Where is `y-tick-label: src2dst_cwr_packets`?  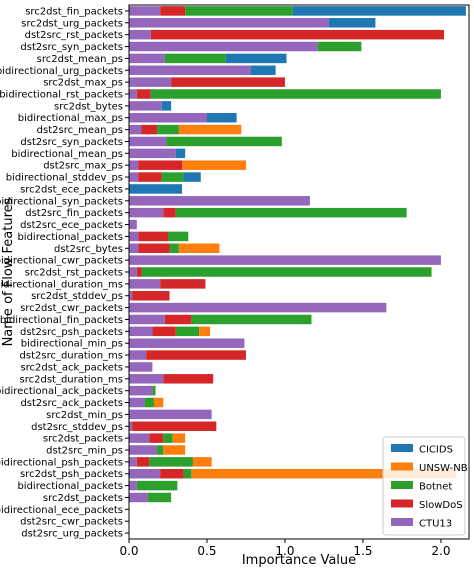 y-tick-label: src2dst_cwr_packets is located at coordinates (71, 308).